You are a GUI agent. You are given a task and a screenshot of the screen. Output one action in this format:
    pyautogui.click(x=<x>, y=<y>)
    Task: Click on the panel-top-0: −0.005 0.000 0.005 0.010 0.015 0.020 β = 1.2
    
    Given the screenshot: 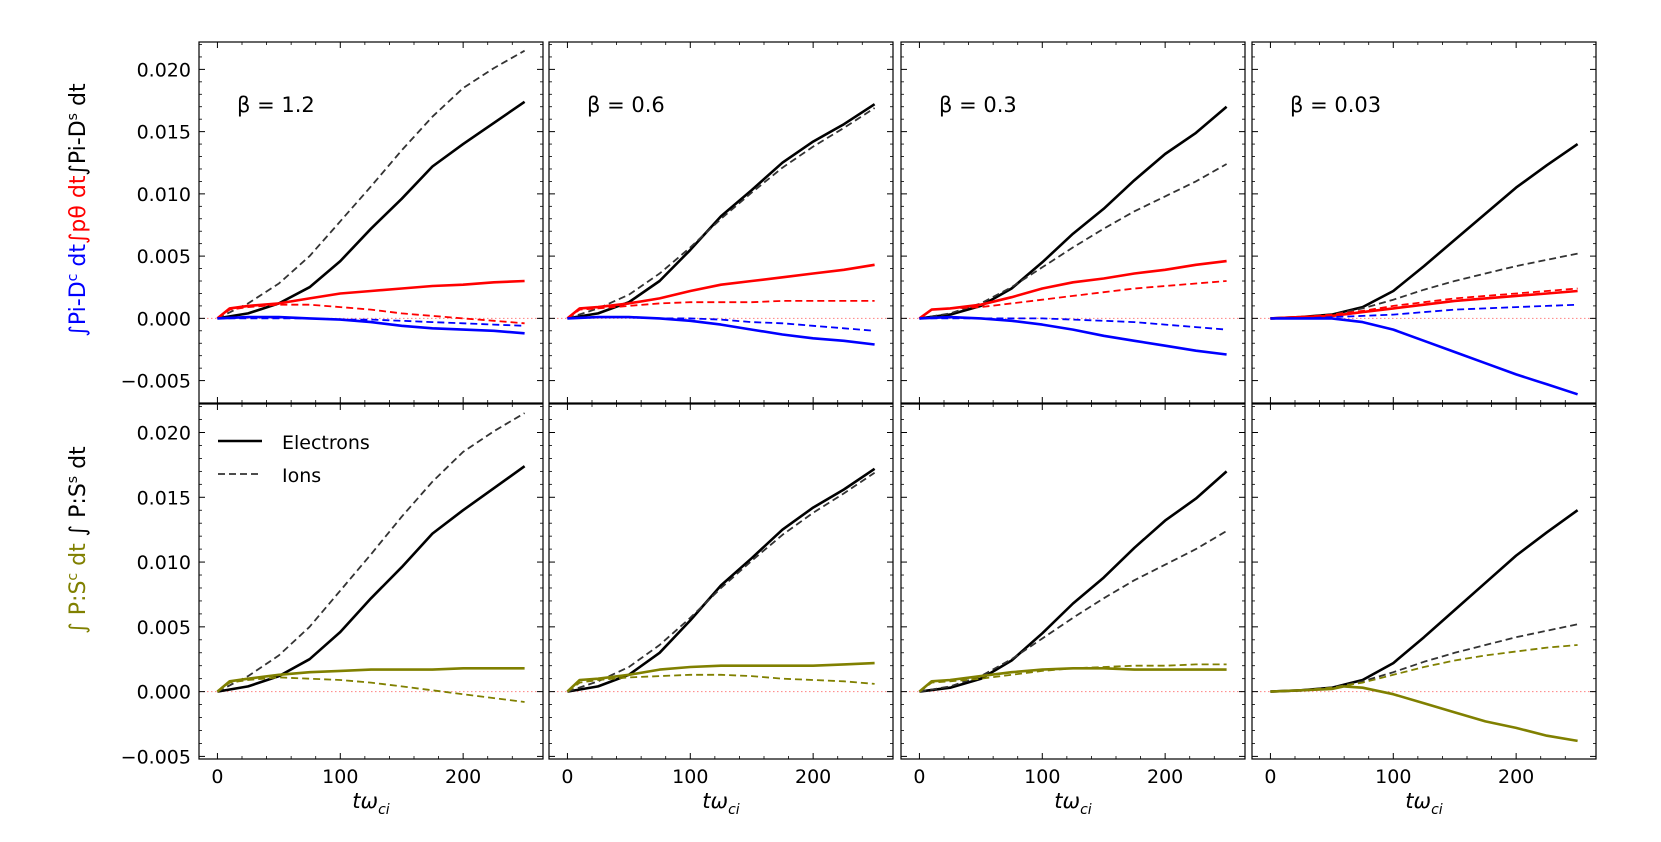 What is the action you would take?
    pyautogui.click(x=332, y=222)
    